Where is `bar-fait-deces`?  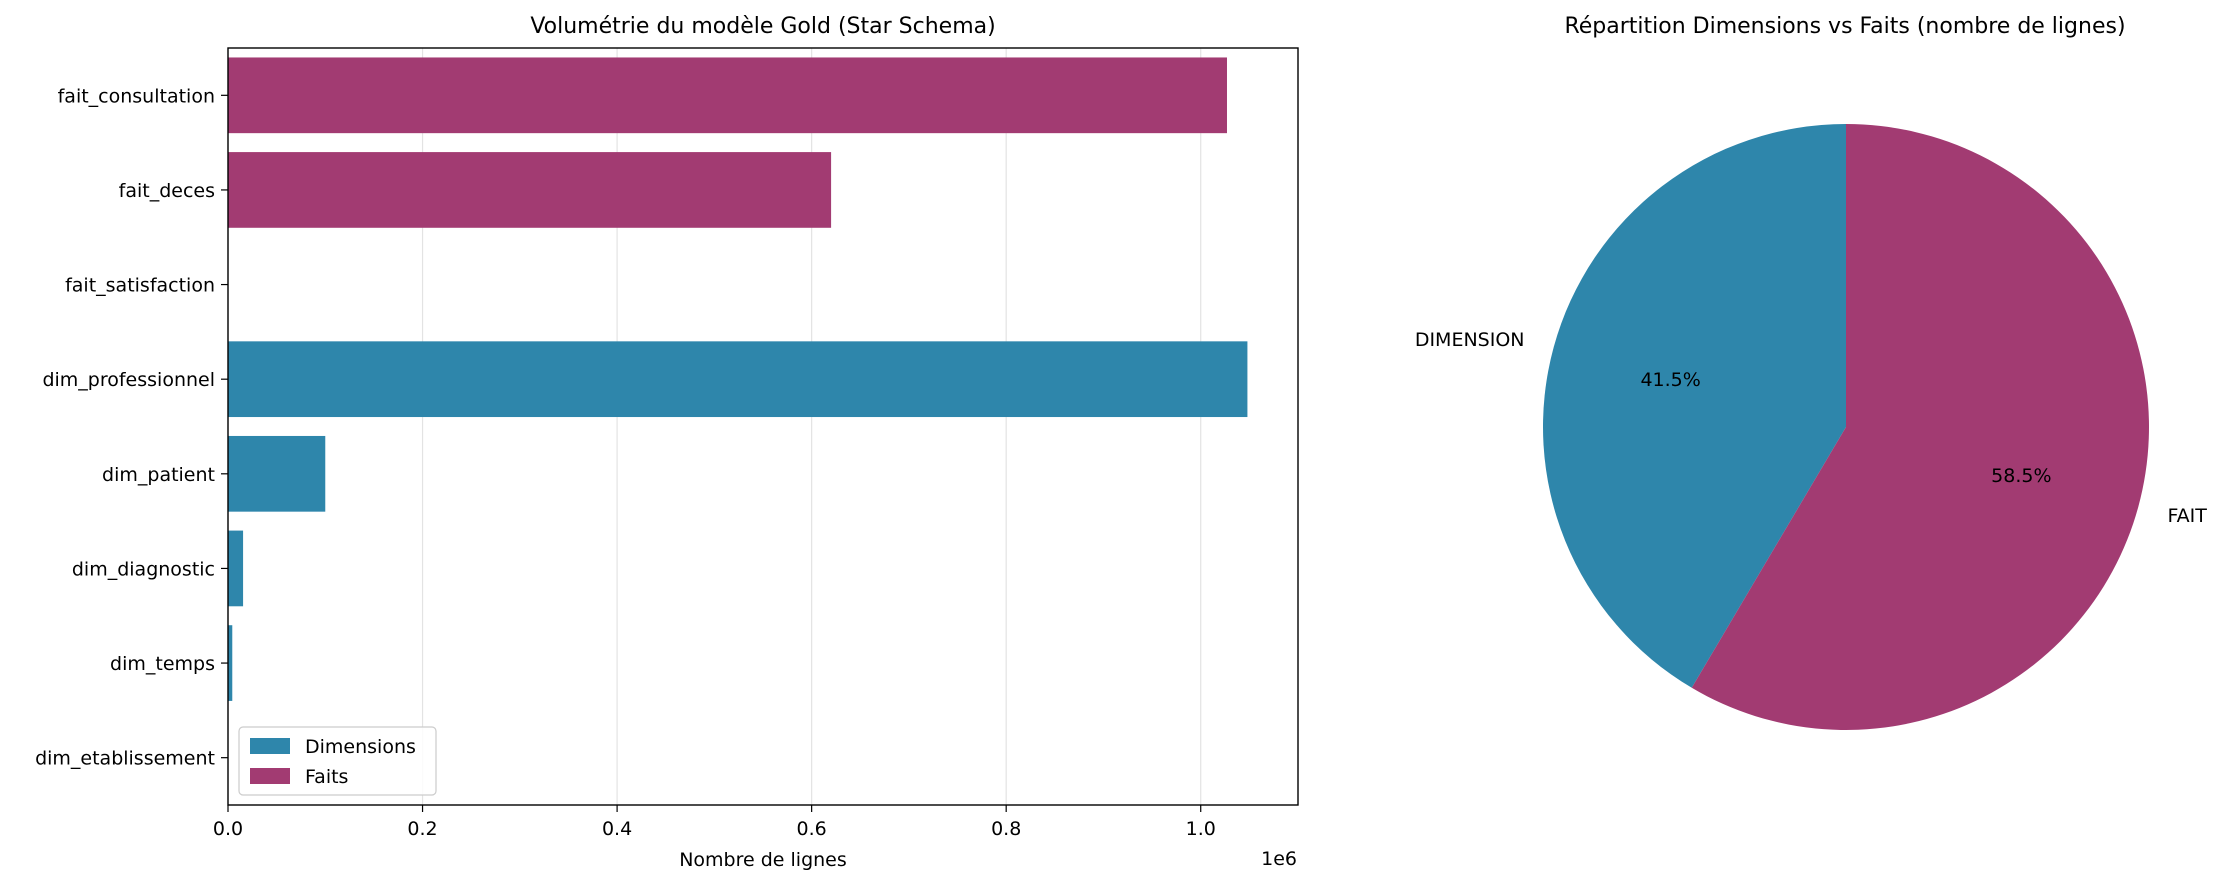 bar-fait-deces is located at coordinates (530, 190).